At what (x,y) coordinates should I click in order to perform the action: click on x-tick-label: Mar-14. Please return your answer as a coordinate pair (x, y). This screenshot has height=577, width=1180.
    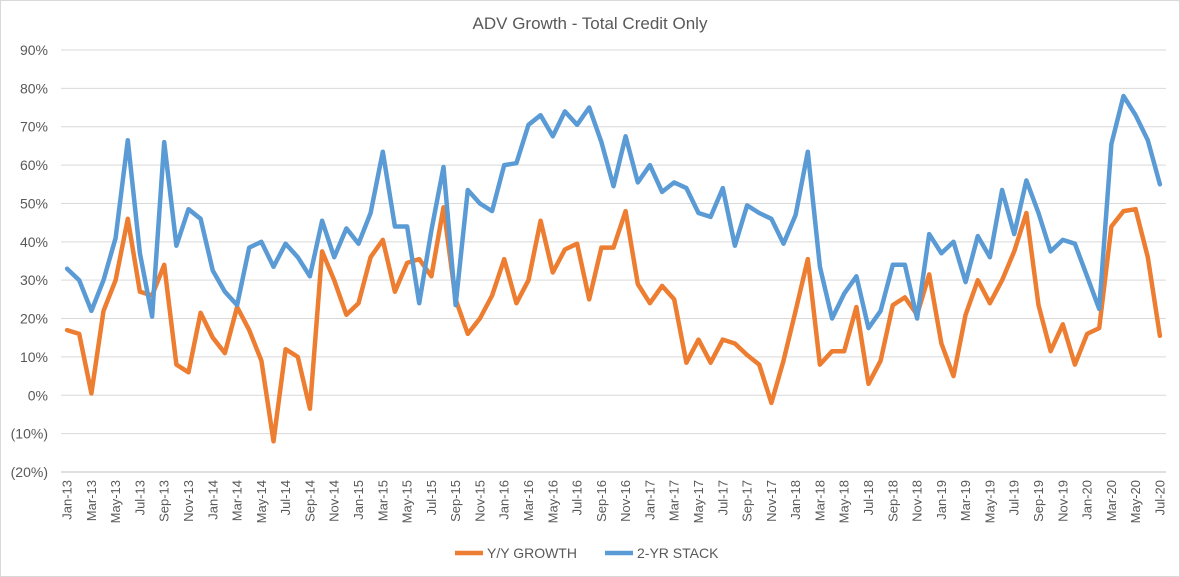
    Looking at the image, I should click on (237, 500).